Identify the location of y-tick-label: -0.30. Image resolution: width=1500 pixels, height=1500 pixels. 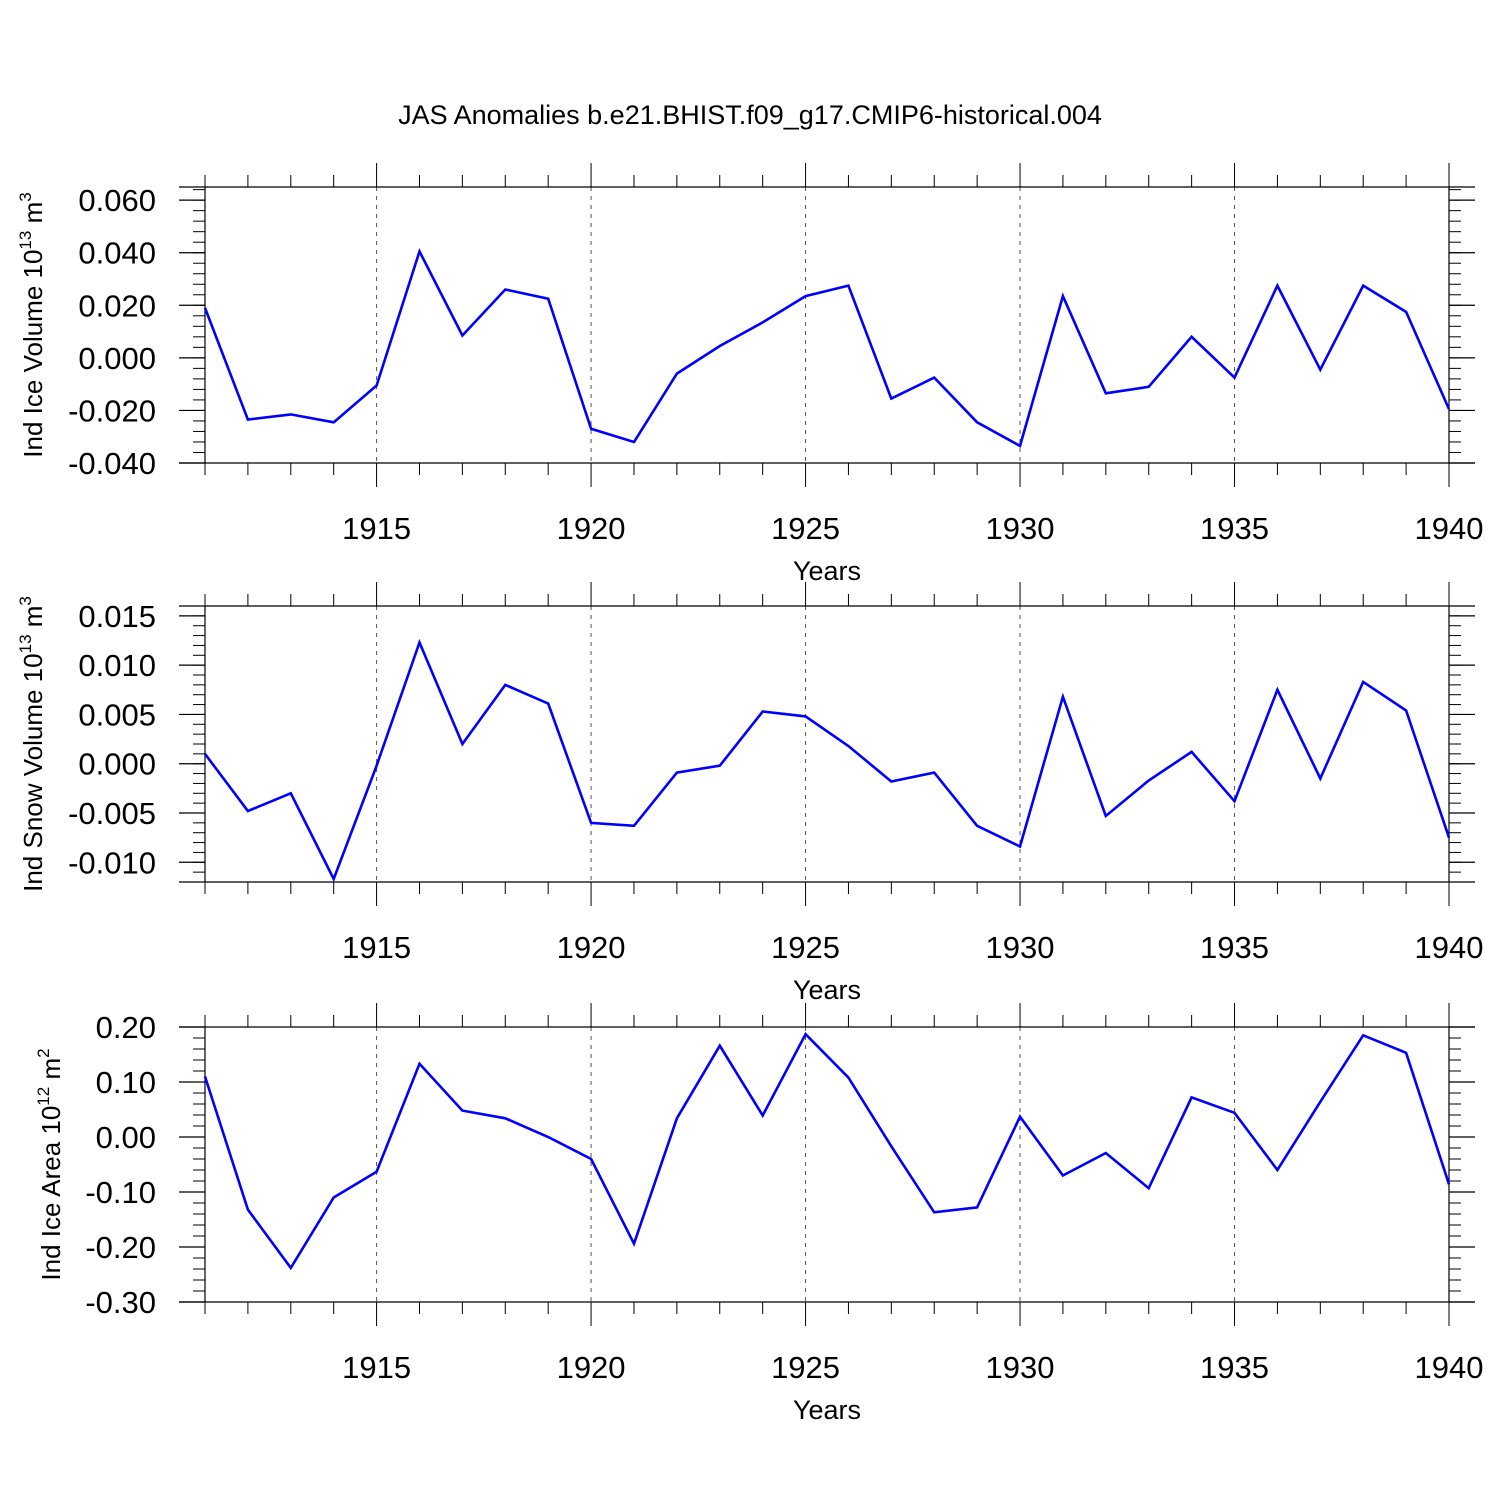
(120, 1302).